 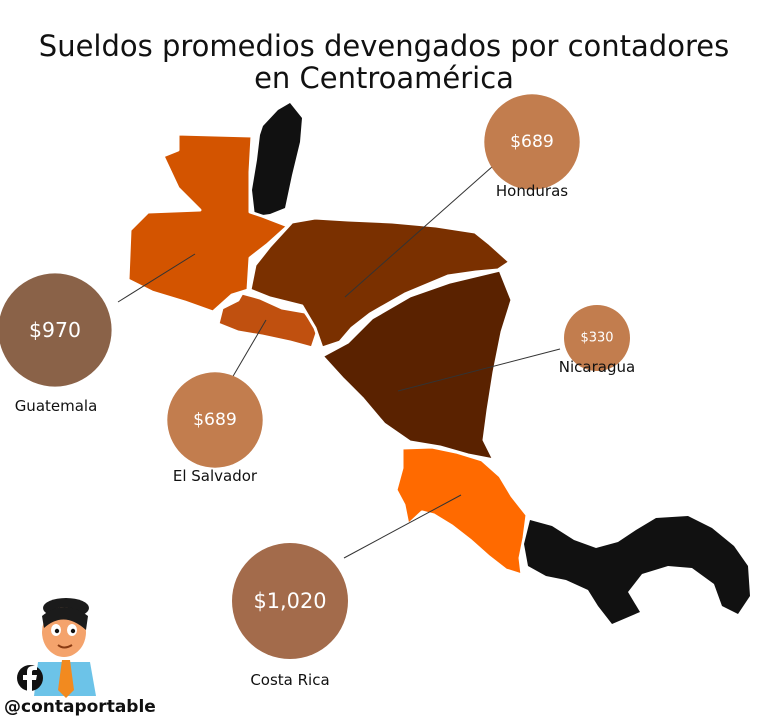 What do you see at coordinates (402, 526) in the screenshot?
I see `leader-line-costa-rica` at bounding box center [402, 526].